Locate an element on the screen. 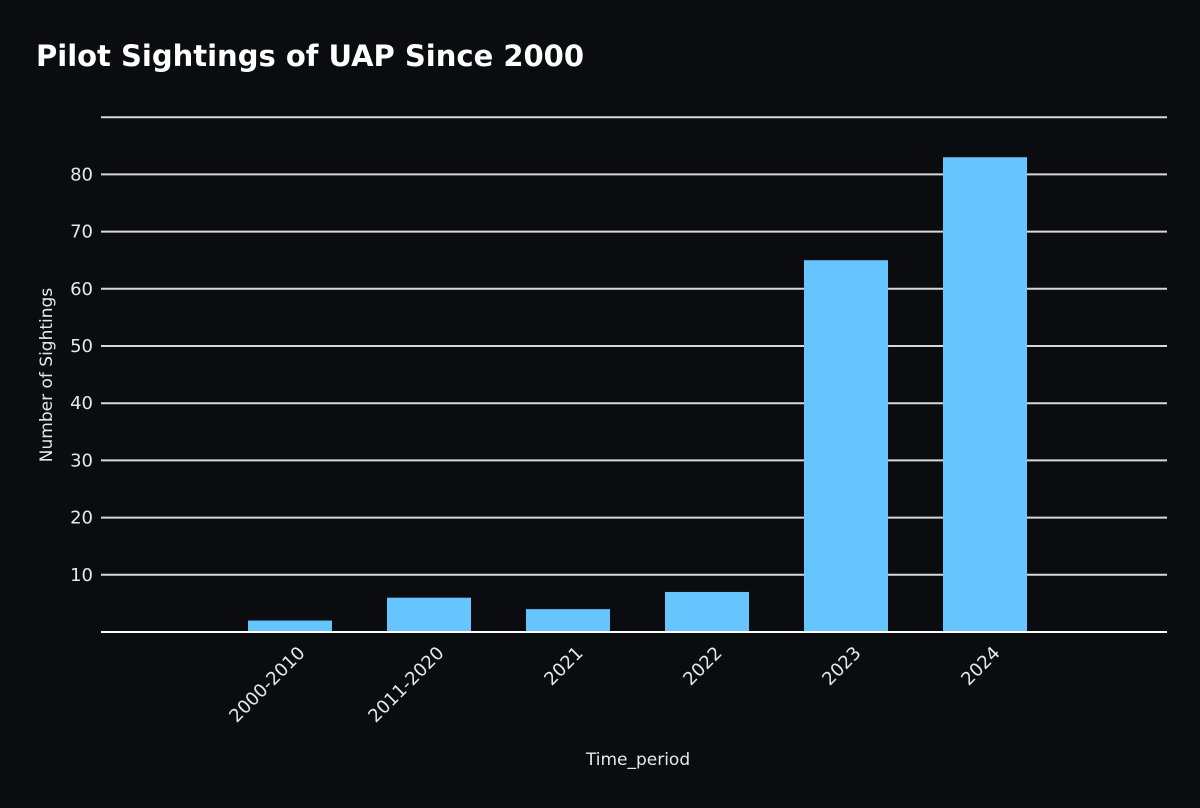  y-tick-label: 80 is located at coordinates (81, 174).